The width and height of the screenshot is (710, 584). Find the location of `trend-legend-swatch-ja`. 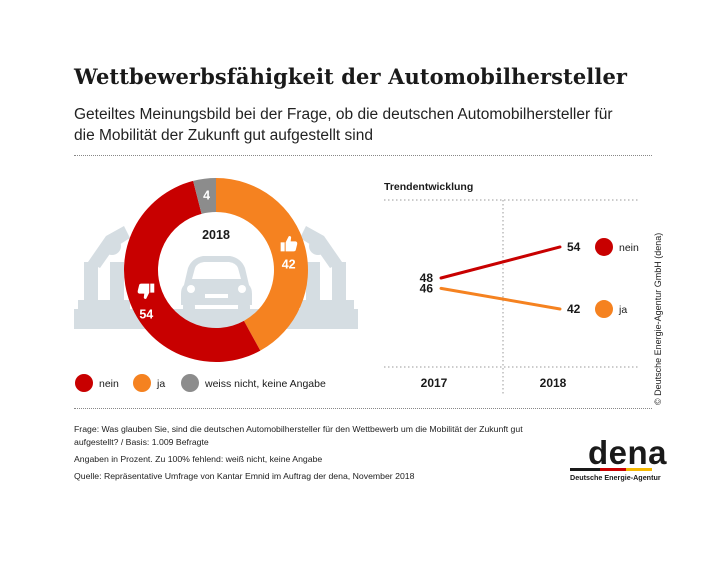

trend-legend-swatch-ja is located at coordinates (604, 309).